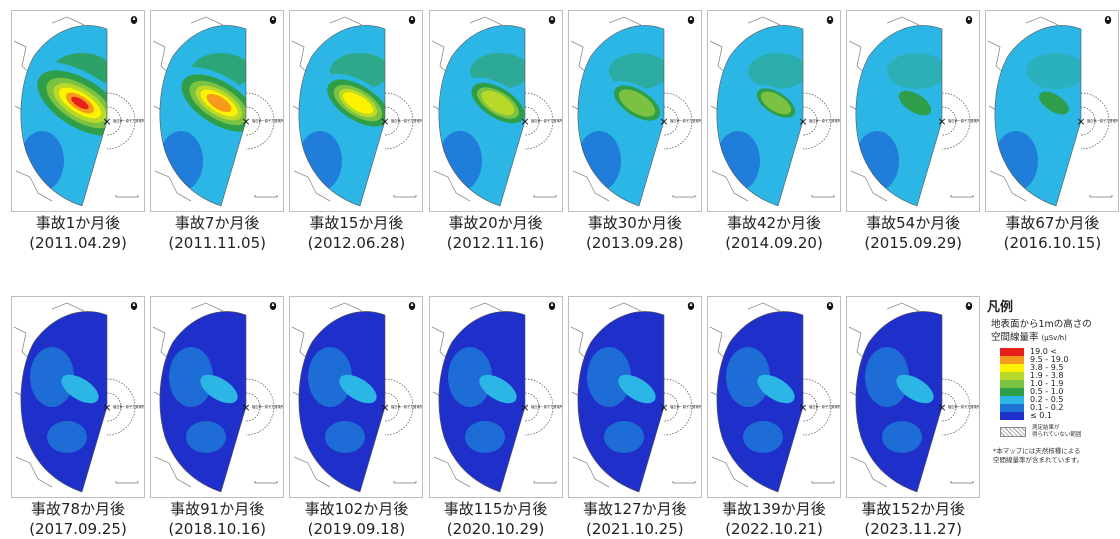  Describe the element at coordinates (774, 509) in the screenshot. I see `panel-label: 事故139か月後` at that location.